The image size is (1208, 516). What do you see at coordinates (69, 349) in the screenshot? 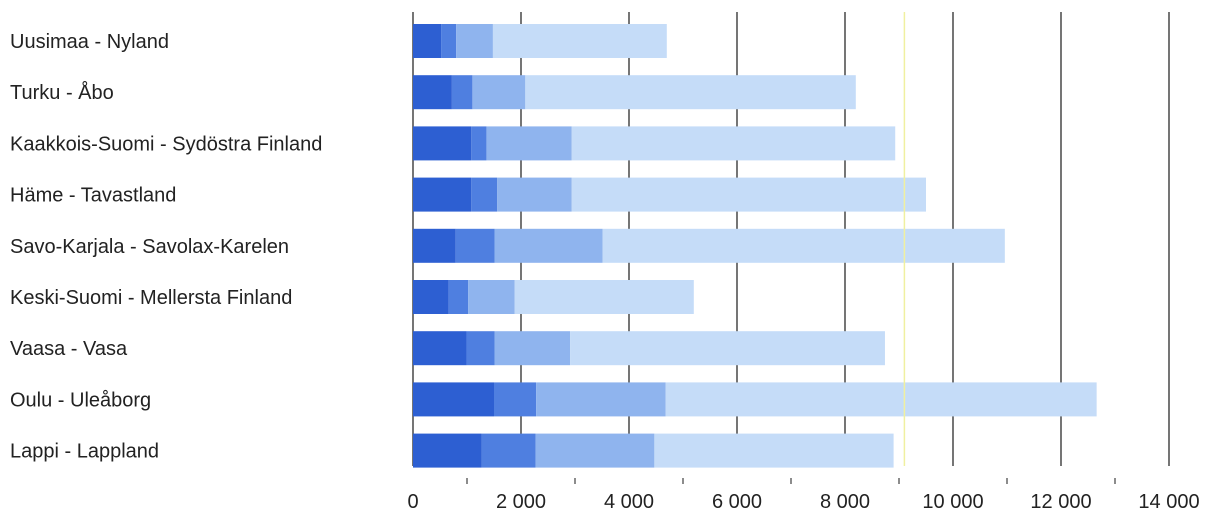
I see `category-label: Vaasa - Vasa` at bounding box center [69, 349].